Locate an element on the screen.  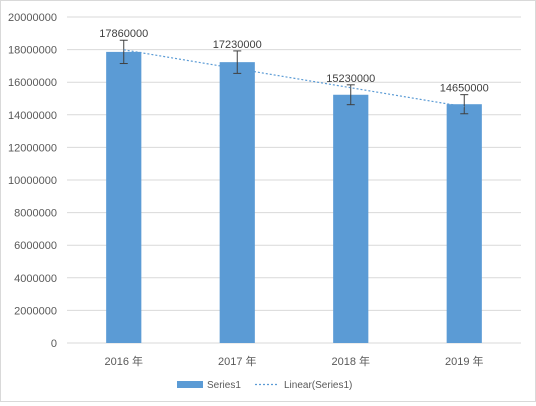
legend-label-series1: Series1 is located at coordinates (224, 385).